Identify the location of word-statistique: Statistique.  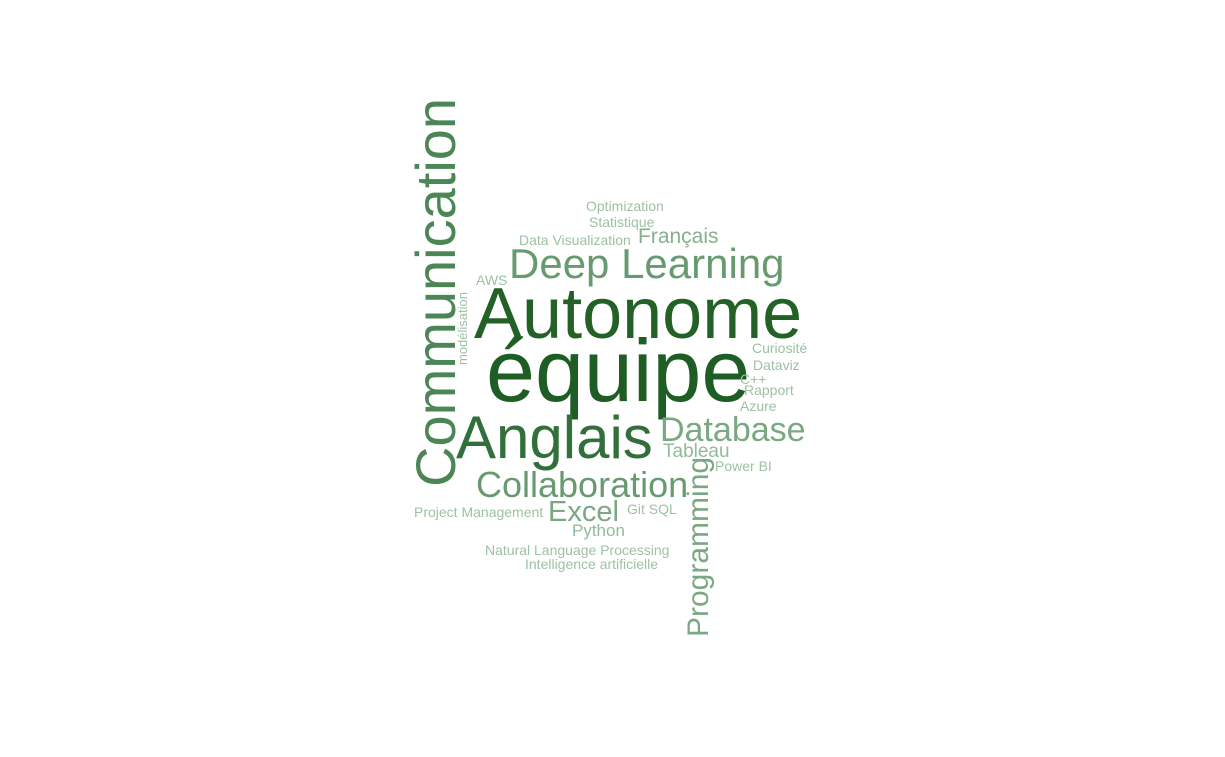
(621, 222).